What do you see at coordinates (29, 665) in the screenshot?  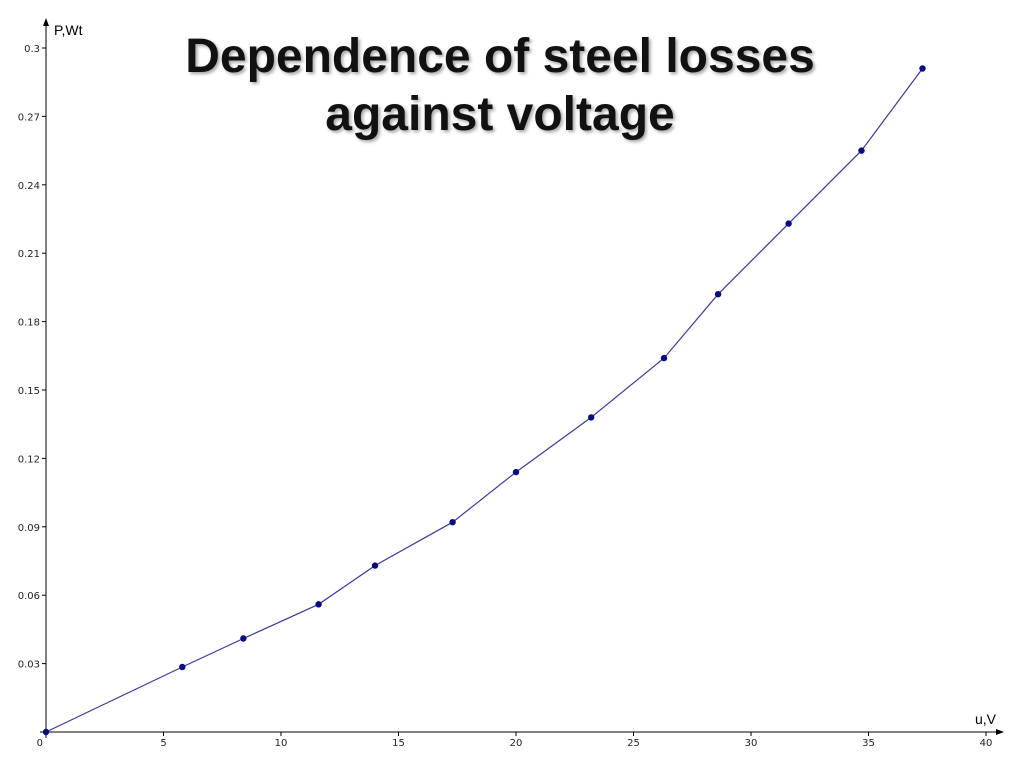 I see `y-tick-label: 0.03` at bounding box center [29, 665].